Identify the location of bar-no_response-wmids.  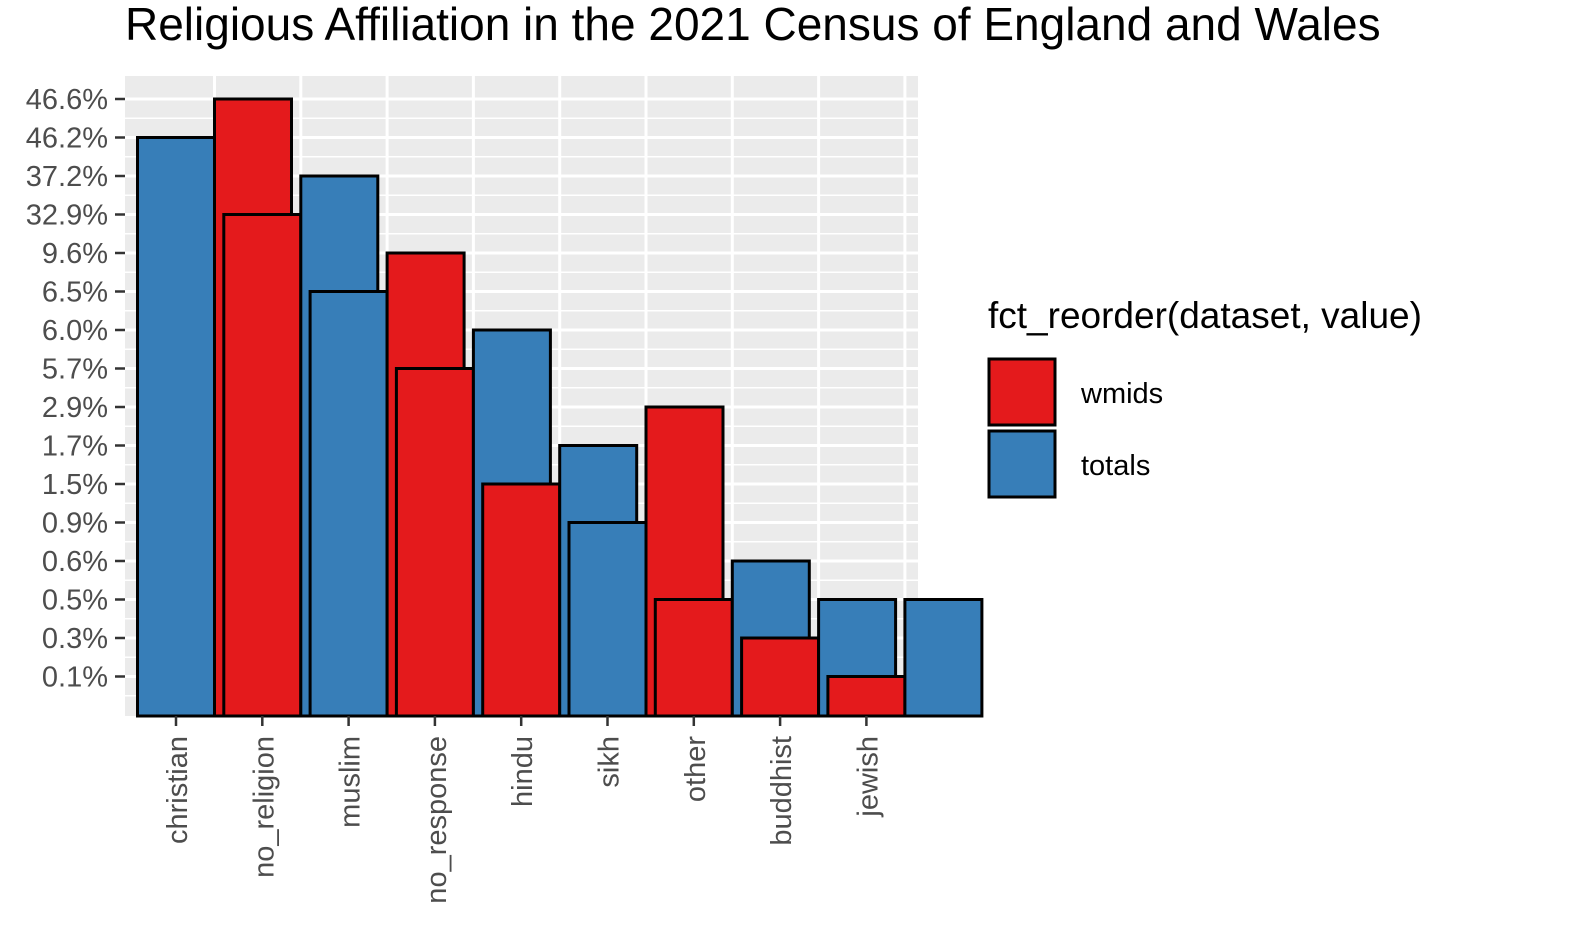
(434, 542).